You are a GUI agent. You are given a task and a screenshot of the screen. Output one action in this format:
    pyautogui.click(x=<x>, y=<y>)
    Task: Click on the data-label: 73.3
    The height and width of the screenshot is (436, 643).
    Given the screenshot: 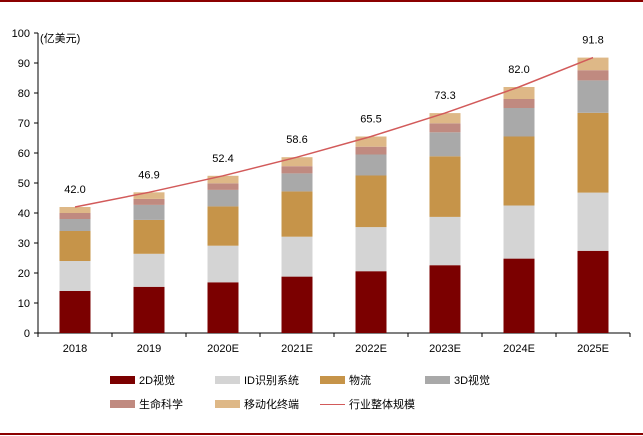 What is the action you would take?
    pyautogui.click(x=444, y=96)
    